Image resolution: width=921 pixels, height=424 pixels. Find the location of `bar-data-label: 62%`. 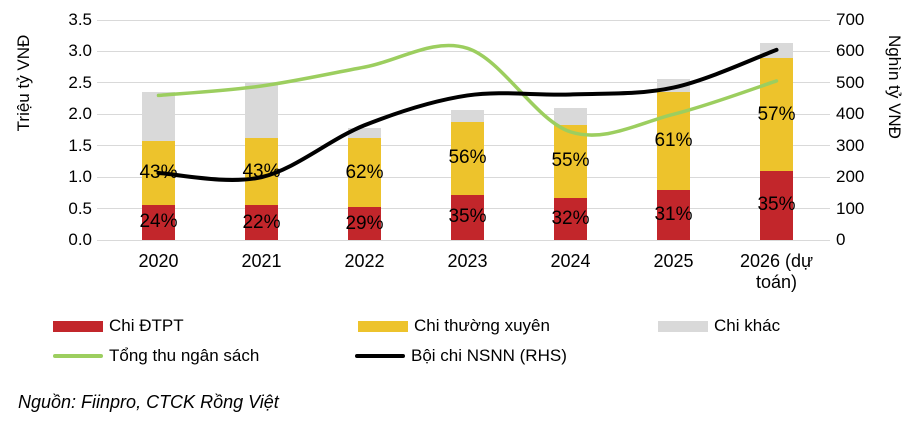

bar-data-label: 62% is located at coordinates (364, 172).